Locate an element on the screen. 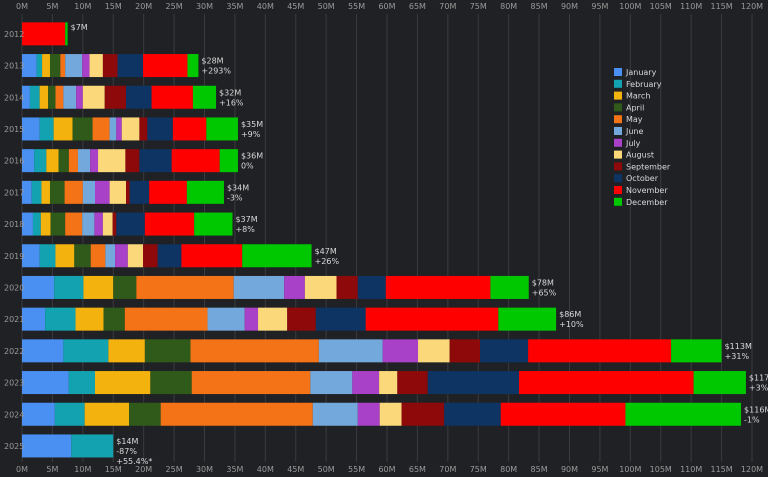  legend-swatch-october is located at coordinates (618, 178).